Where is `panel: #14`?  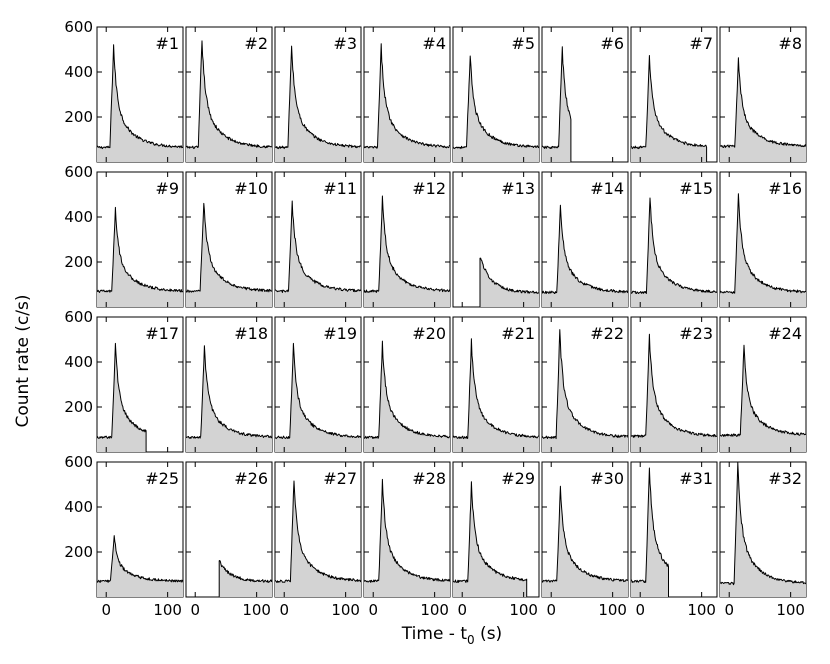 panel: #14 is located at coordinates (585, 239).